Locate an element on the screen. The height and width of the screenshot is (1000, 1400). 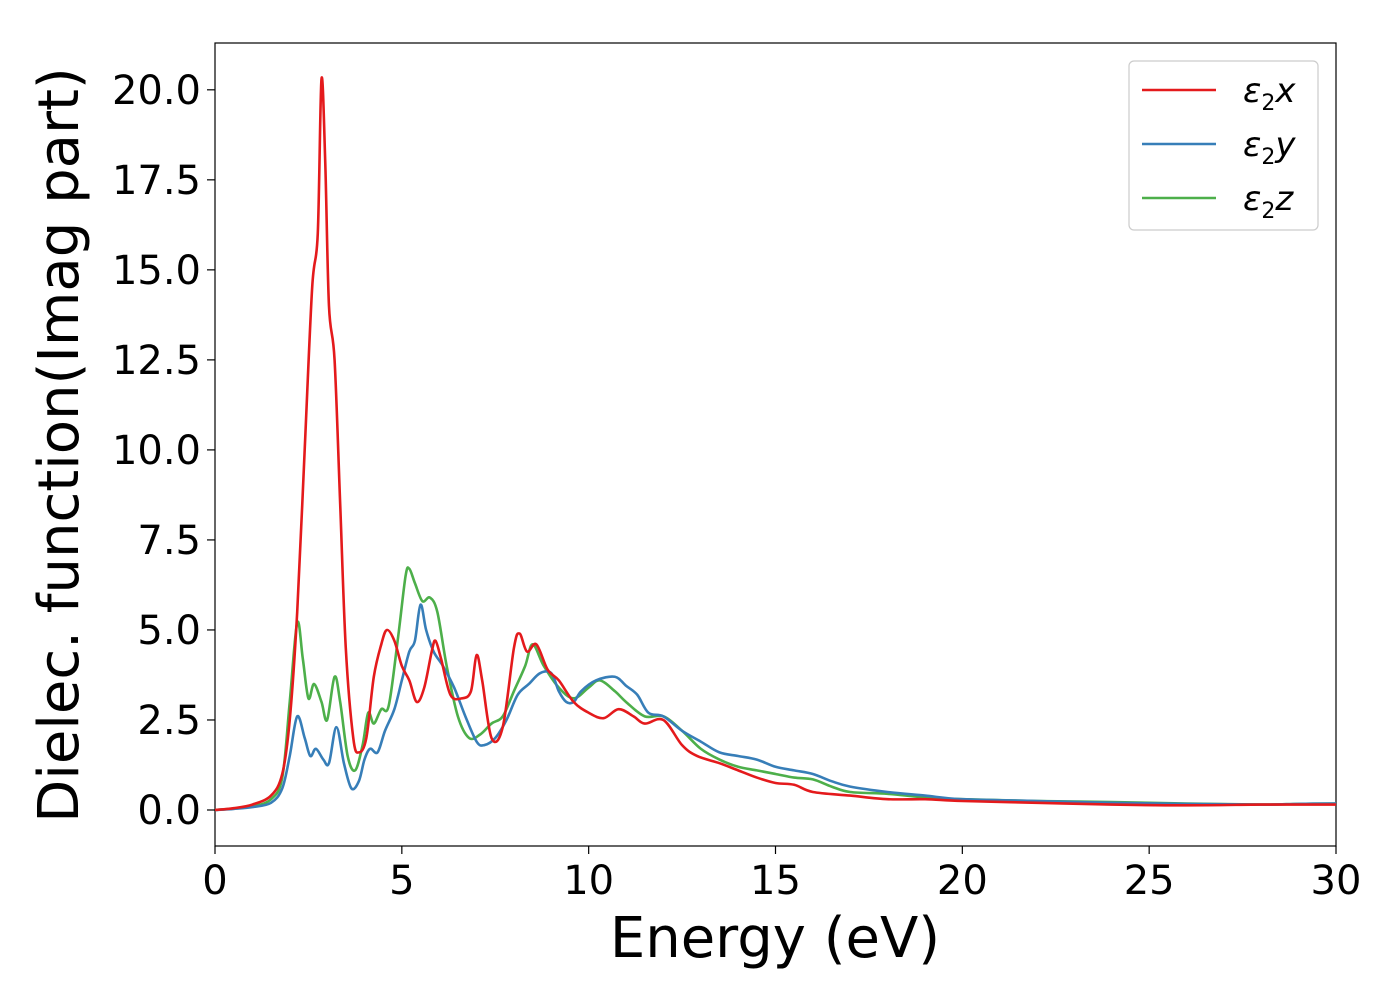
y-tick-label: 20.0 is located at coordinates (156, 91).